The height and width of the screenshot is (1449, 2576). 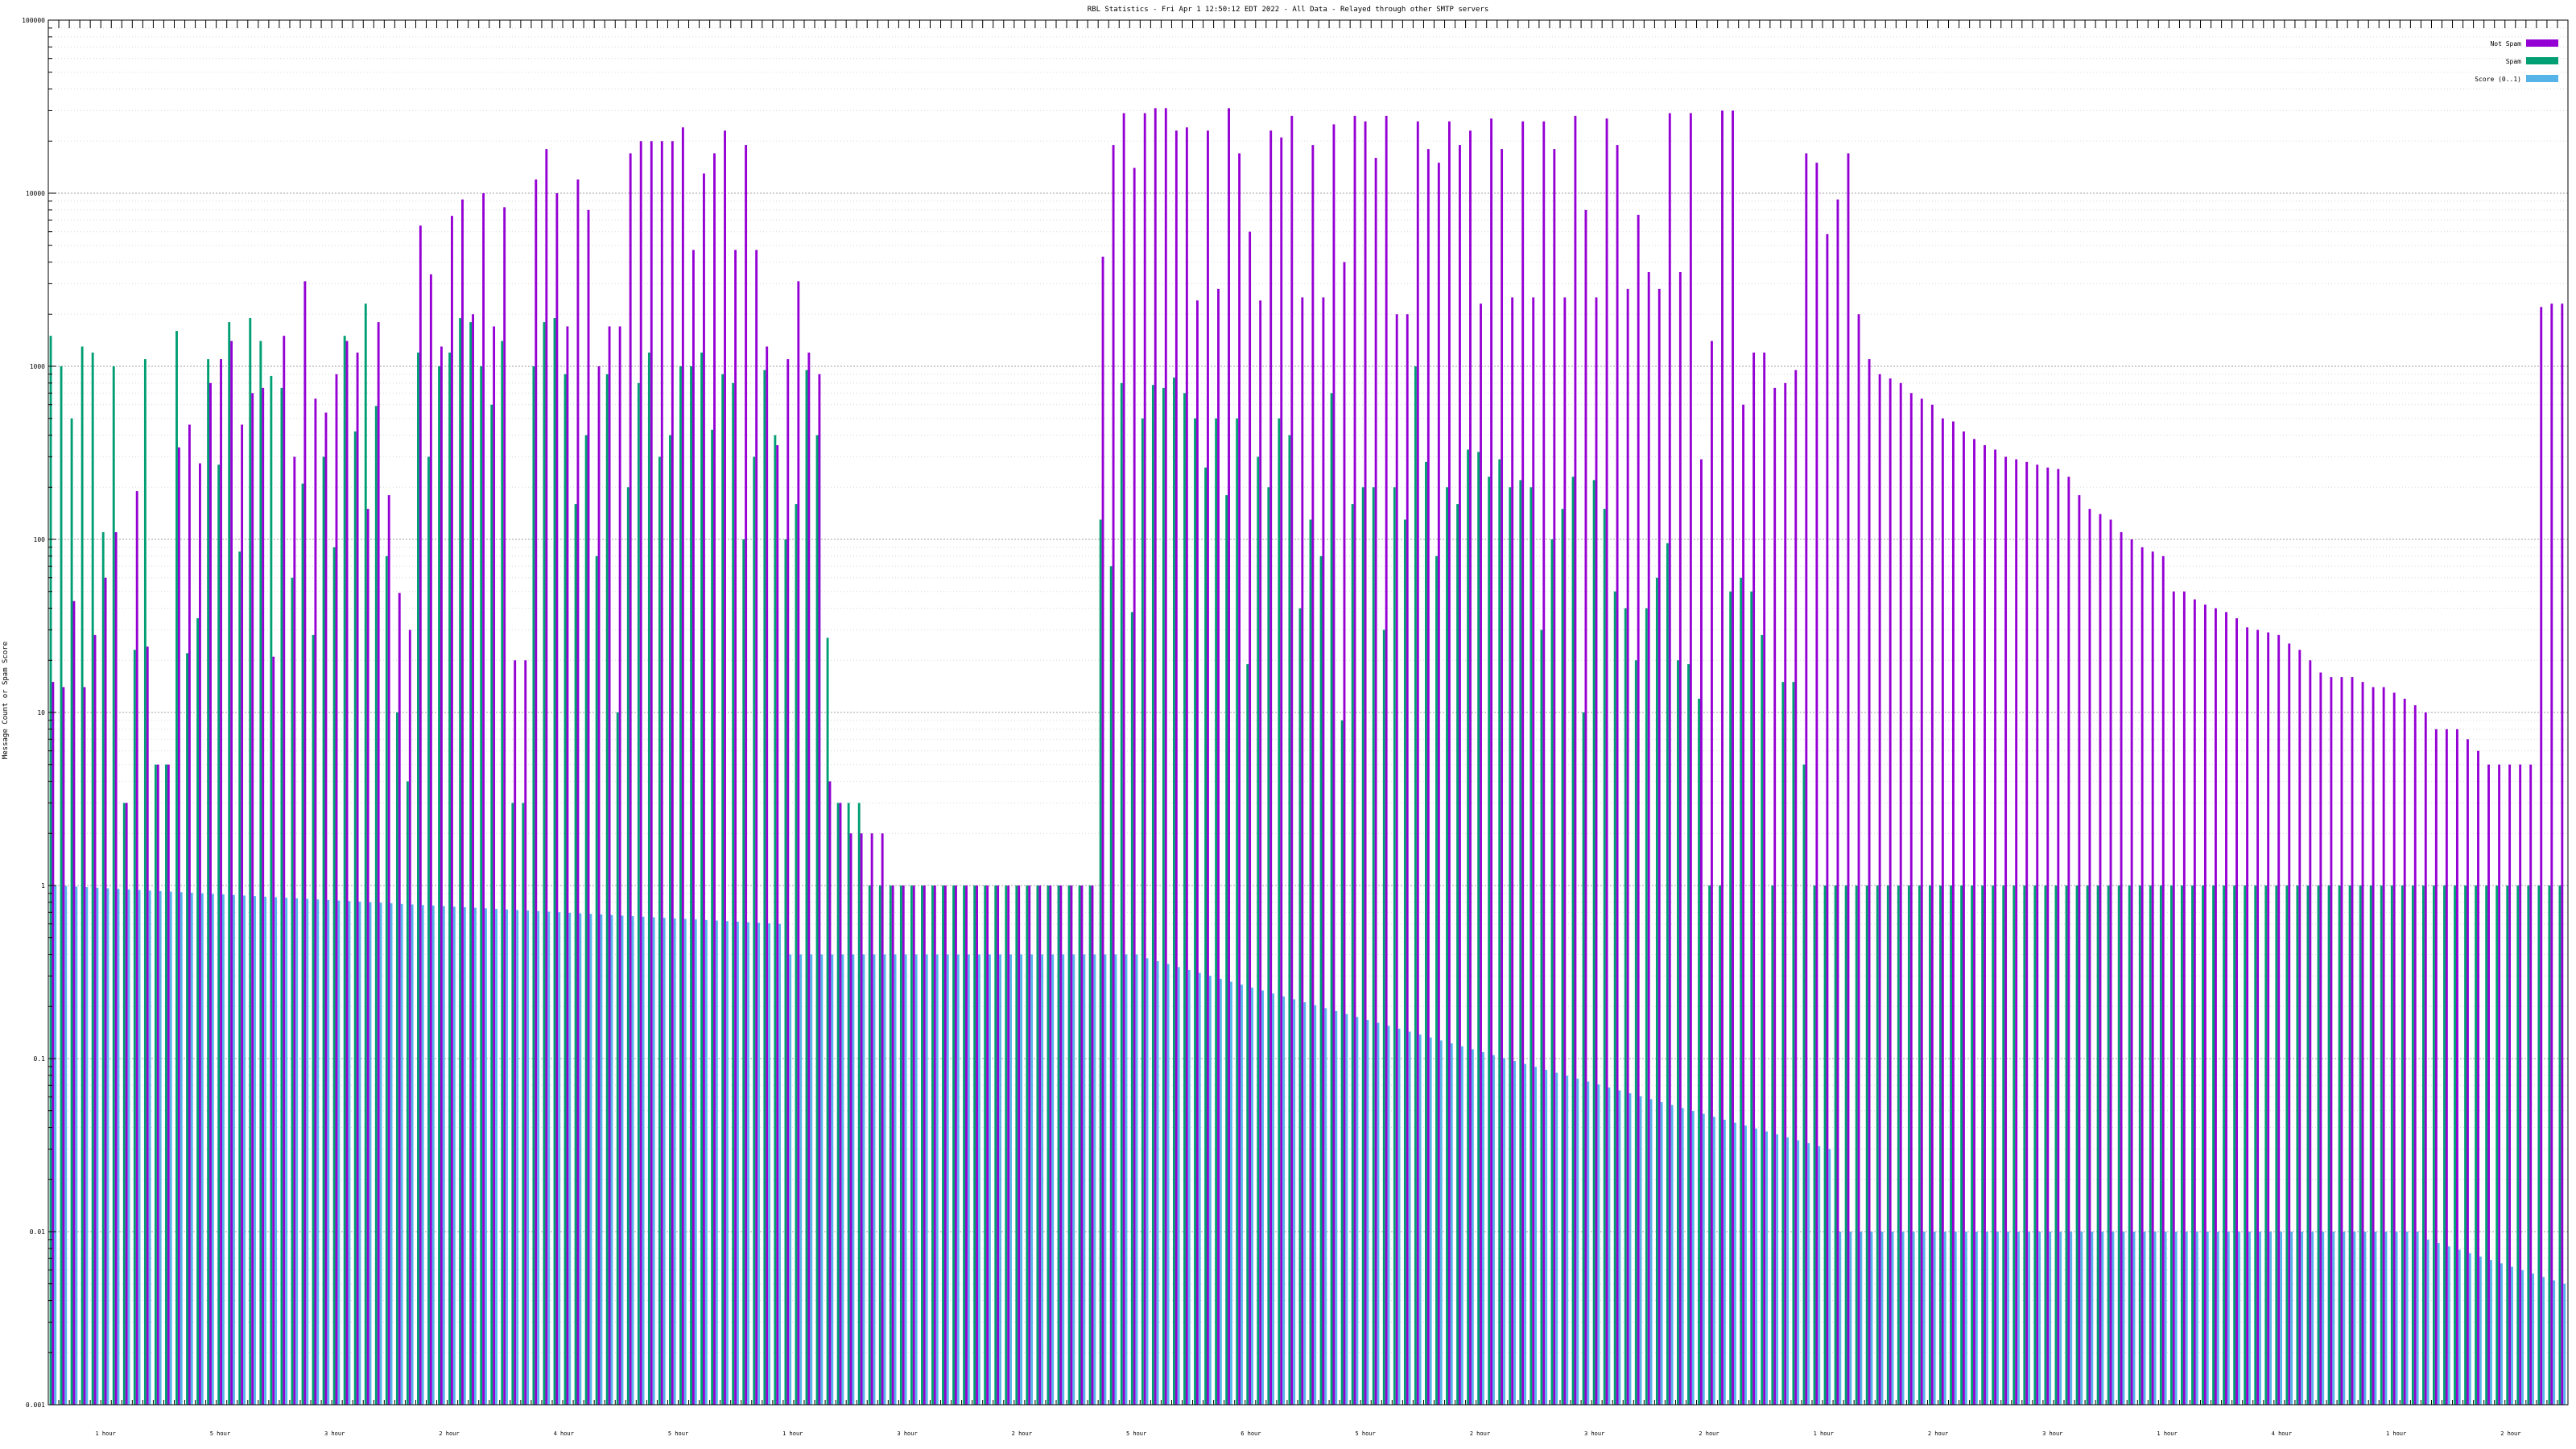 What do you see at coordinates (2510, 1433) in the screenshot?
I see `x-group-label: 2 hour` at bounding box center [2510, 1433].